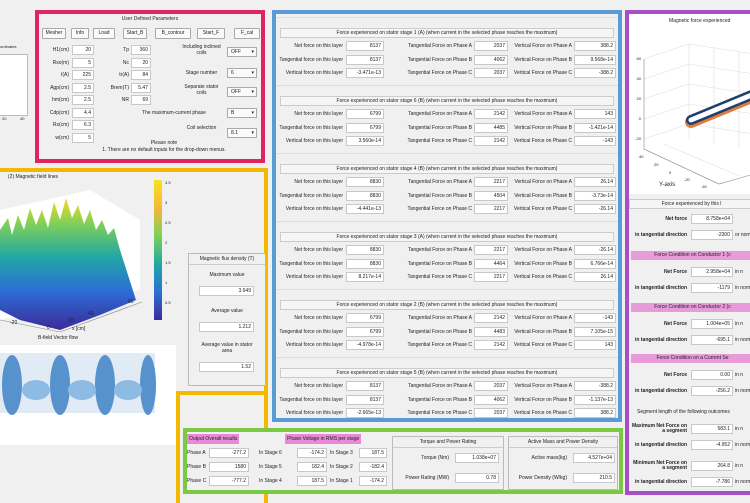  Describe the element at coordinates (83, 75) in the screenshot. I see `param-field: 225` at that location.